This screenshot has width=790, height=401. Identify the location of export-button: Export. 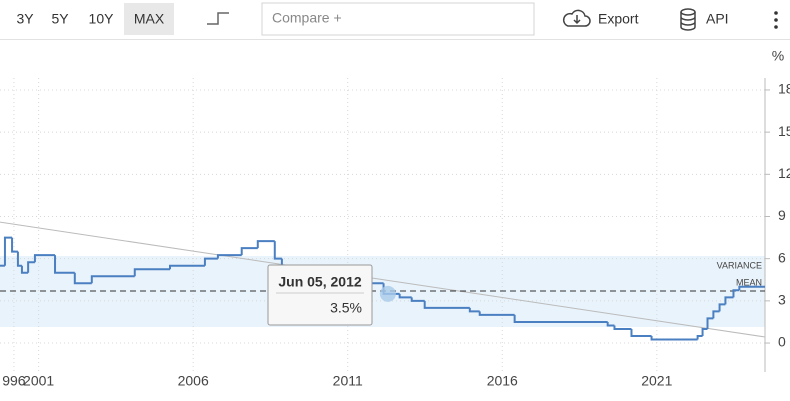
(600, 18).